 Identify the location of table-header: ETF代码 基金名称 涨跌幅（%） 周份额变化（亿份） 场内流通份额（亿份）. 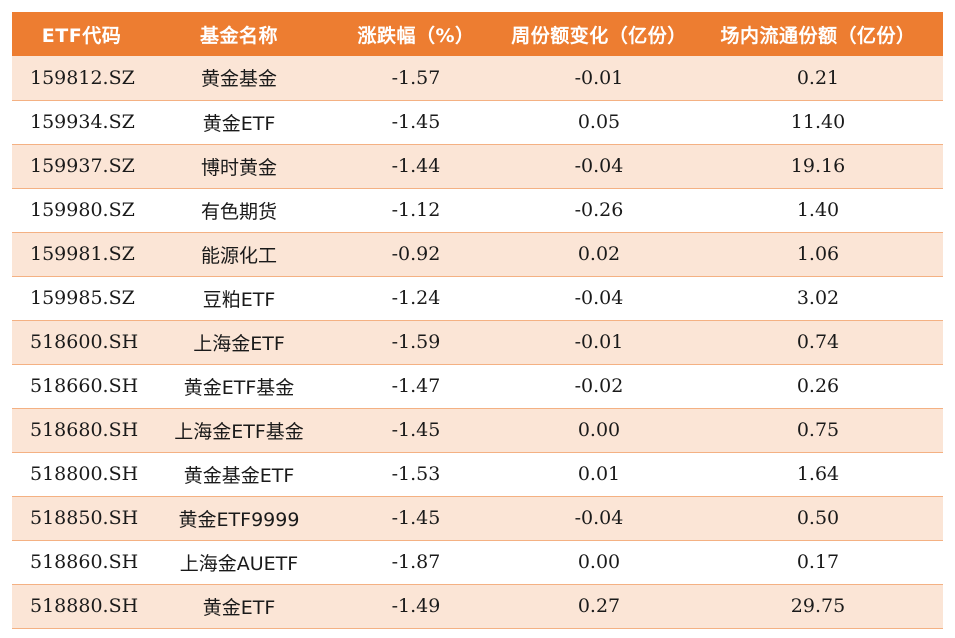
(477, 34).